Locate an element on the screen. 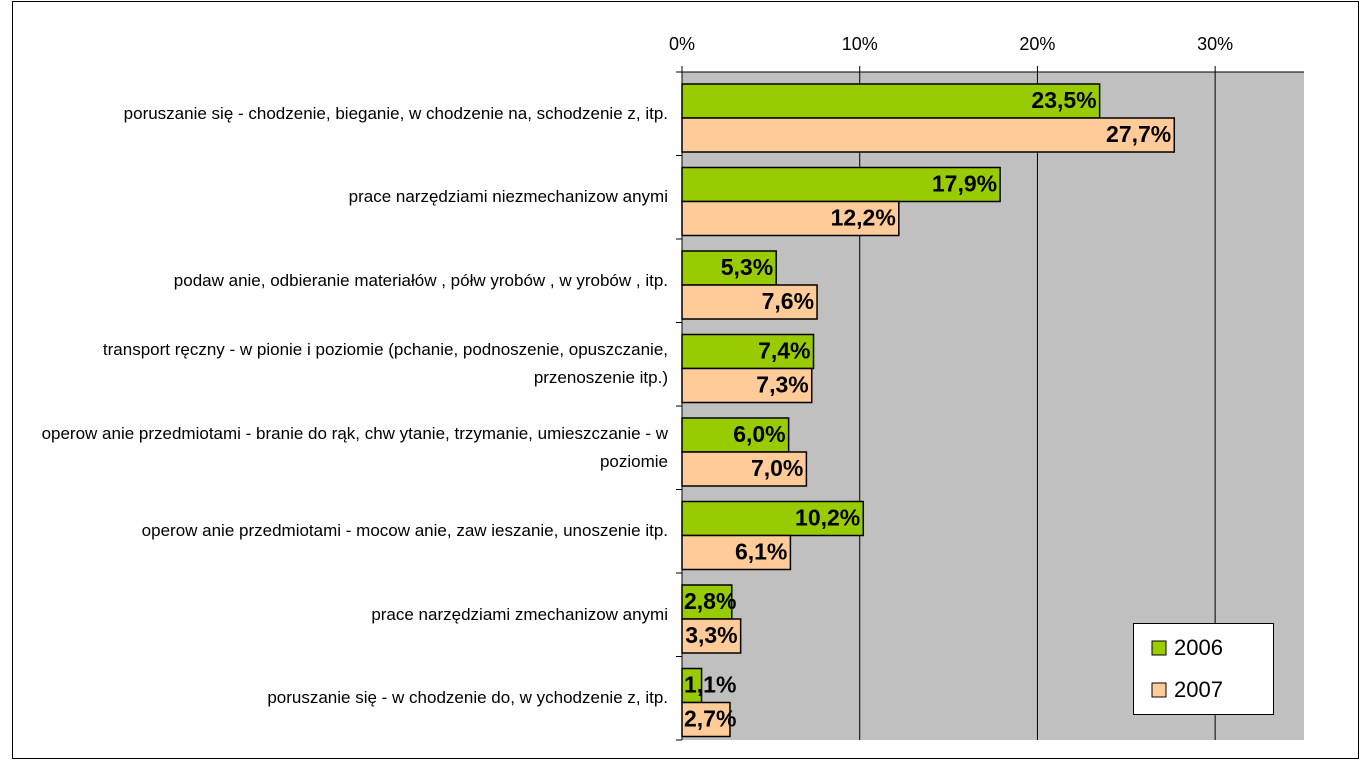 This screenshot has height=760, width=1361. y-tick-label: prace narzędziami niezmechanizow anymi is located at coordinates (508, 197).